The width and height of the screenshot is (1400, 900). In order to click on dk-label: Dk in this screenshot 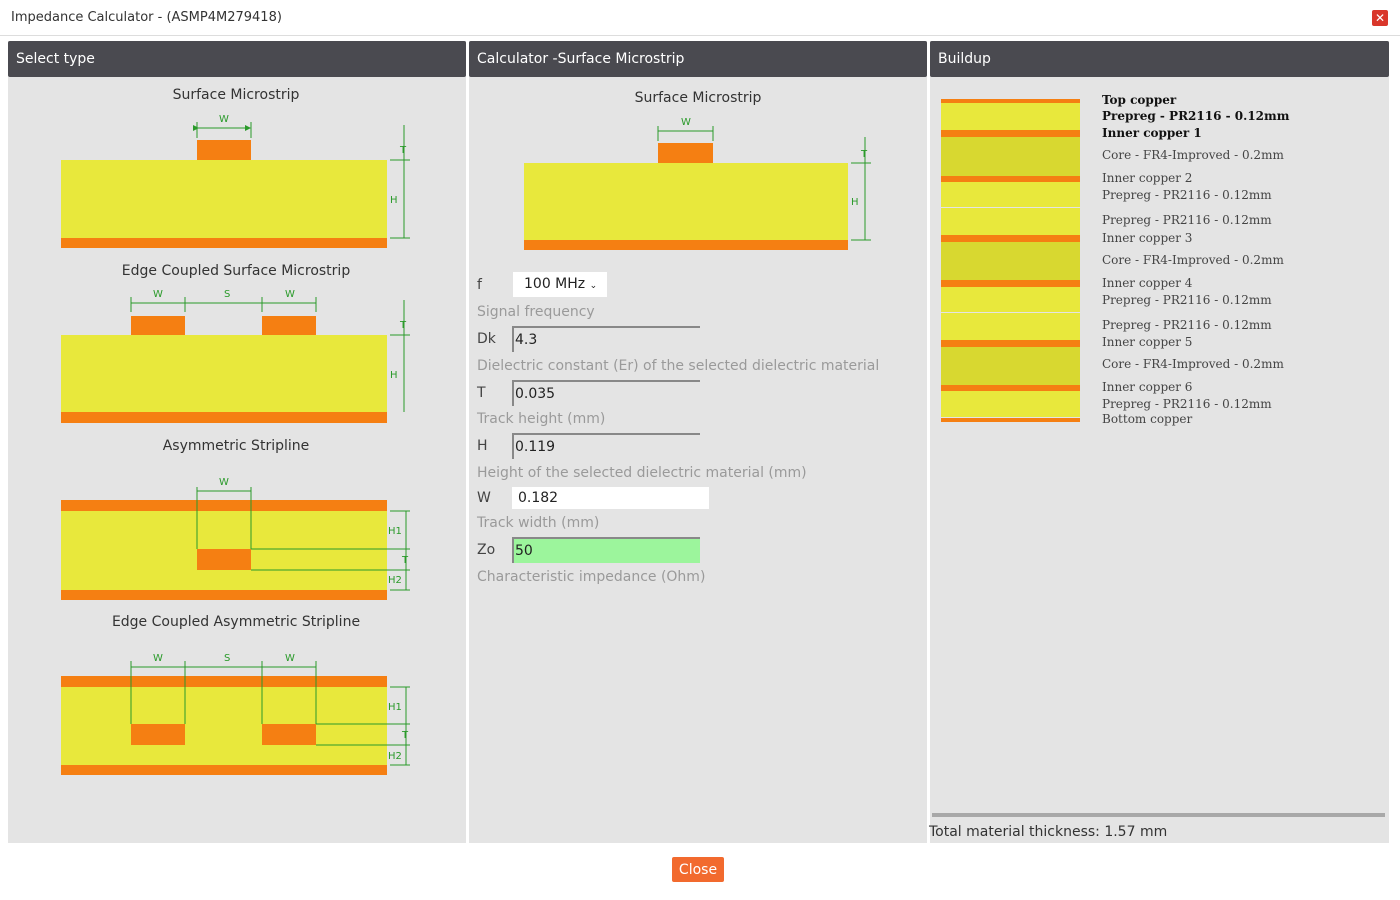, I will do `click(486, 339)`.